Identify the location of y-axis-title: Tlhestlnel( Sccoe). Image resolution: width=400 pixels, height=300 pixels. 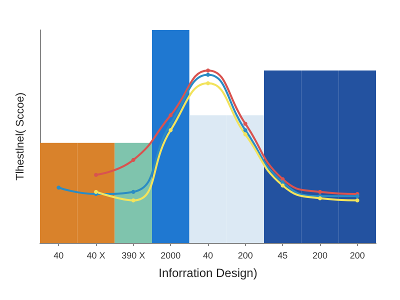
(20, 136).